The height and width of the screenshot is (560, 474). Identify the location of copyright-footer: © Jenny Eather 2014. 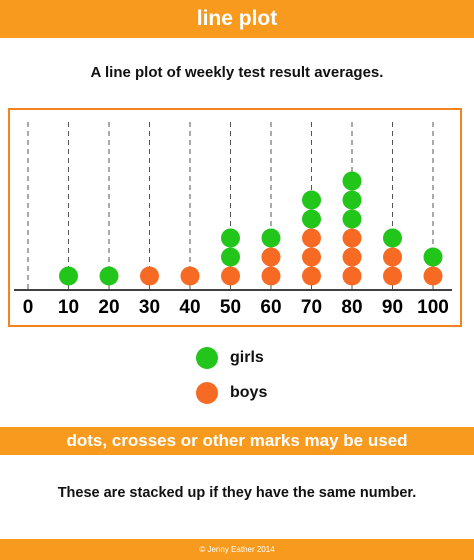
(237, 549).